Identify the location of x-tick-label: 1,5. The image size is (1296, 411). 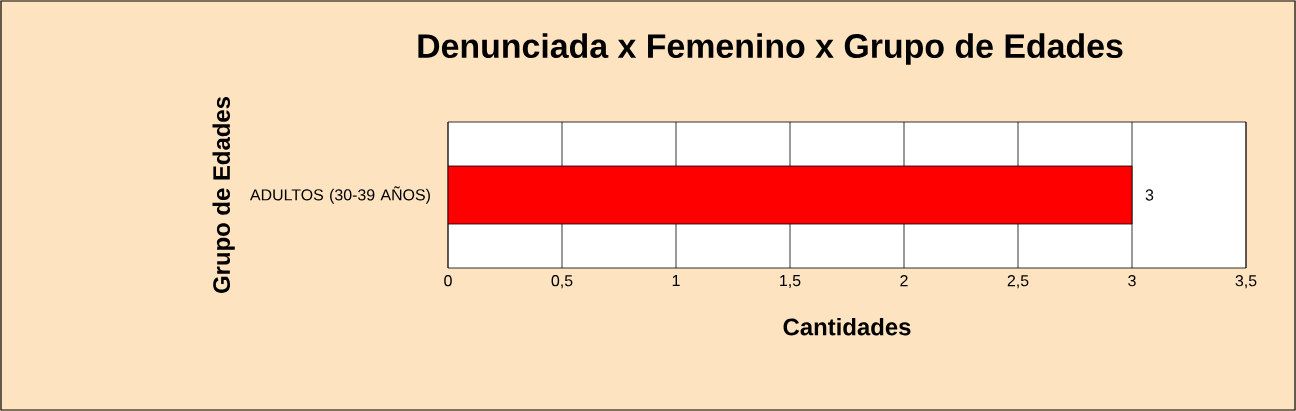
(790, 282).